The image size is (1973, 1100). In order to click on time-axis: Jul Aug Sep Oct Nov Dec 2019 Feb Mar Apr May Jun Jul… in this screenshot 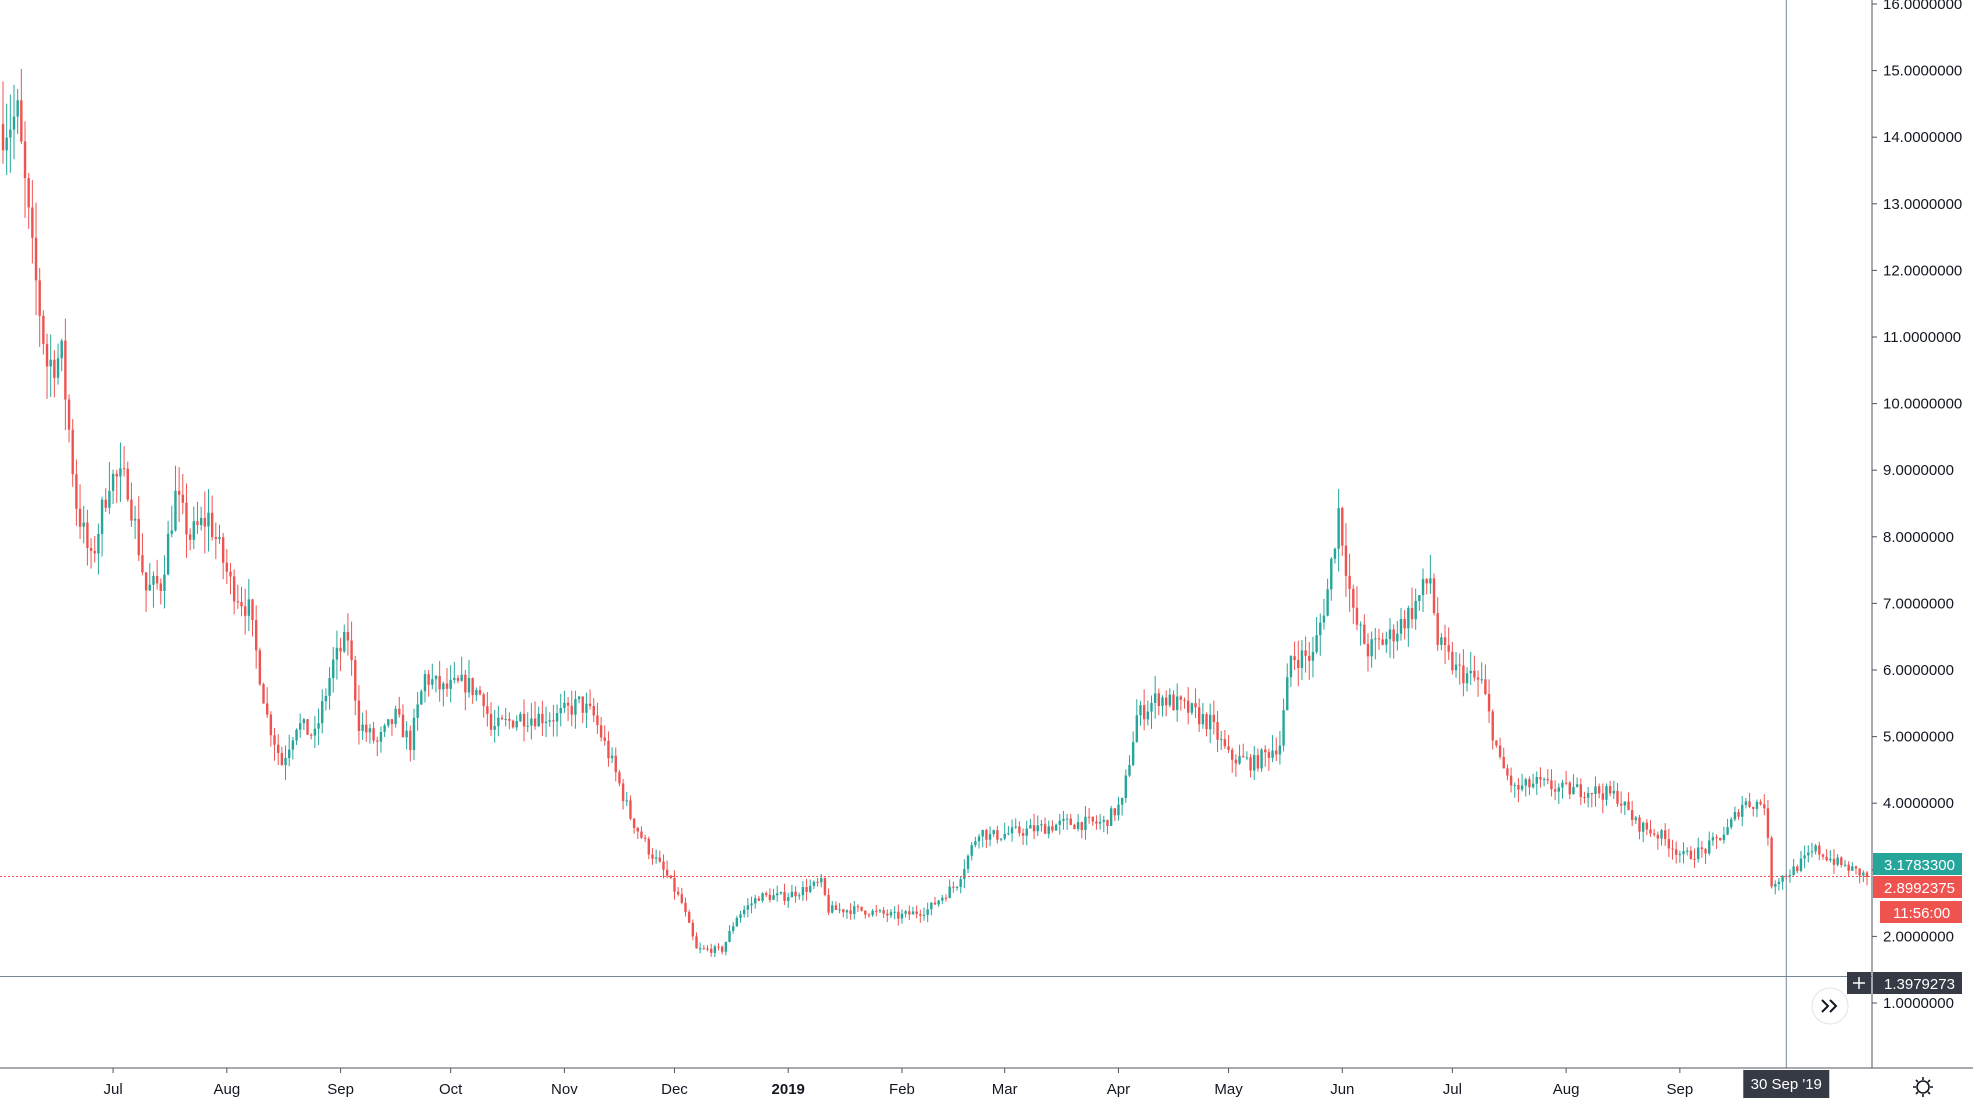, I will do `click(898, 1083)`.